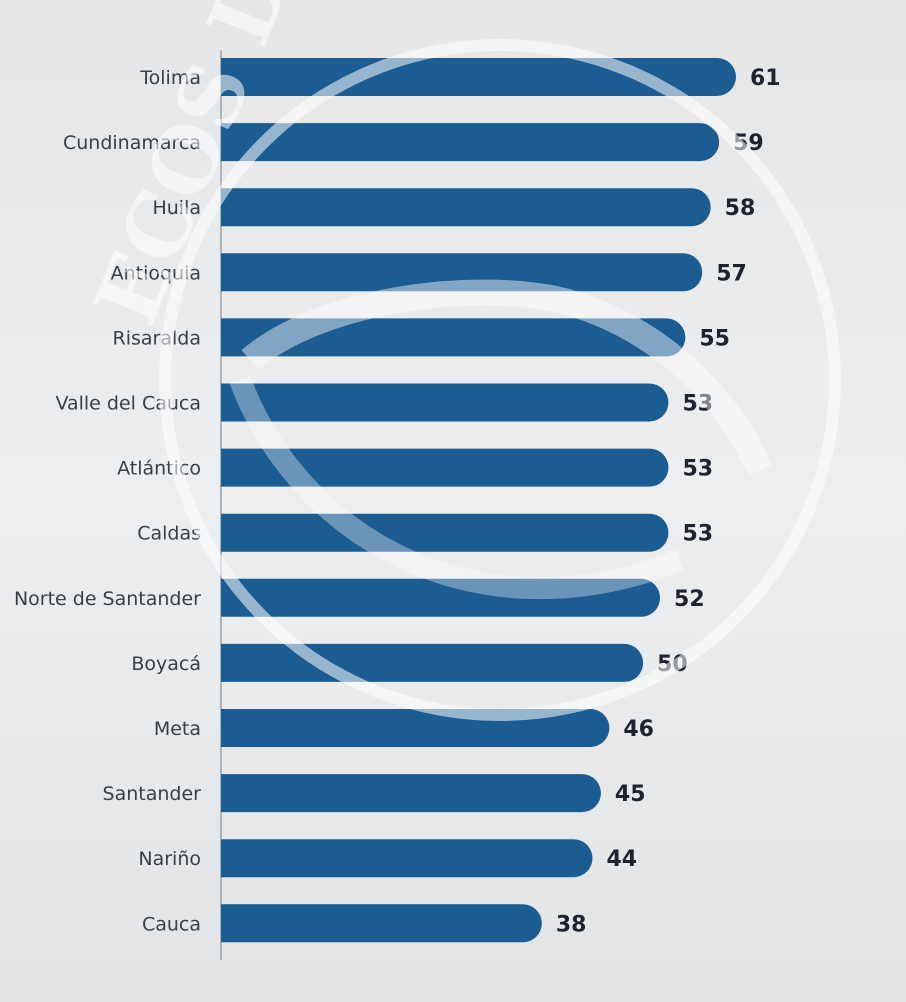 The width and height of the screenshot is (906, 1002). I want to click on bar-atlántico, so click(445, 467).